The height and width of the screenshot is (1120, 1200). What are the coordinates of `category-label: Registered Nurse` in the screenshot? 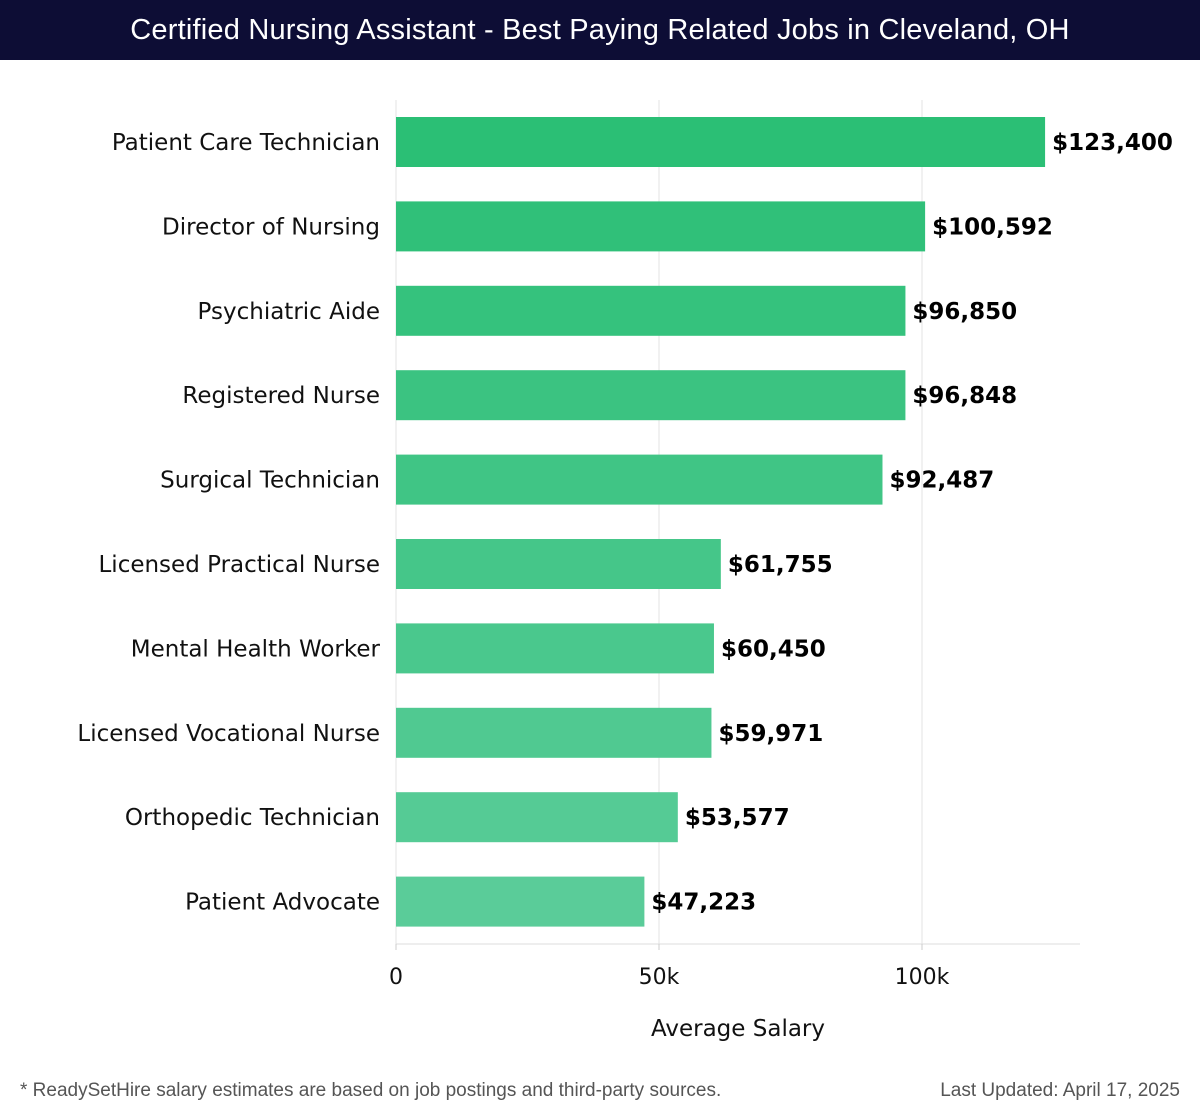 It's located at (281, 396).